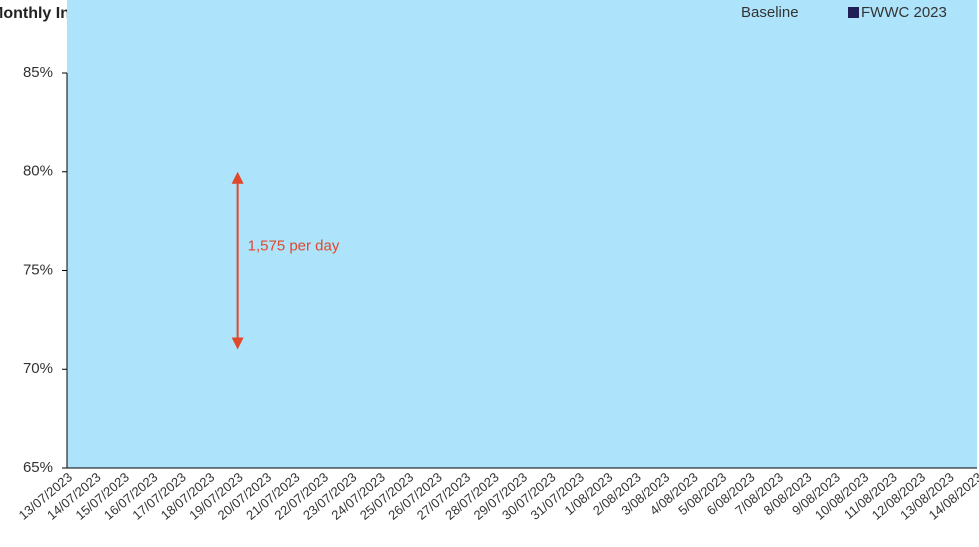  I want to click on y-tick-label: 75%, so click(38, 269).